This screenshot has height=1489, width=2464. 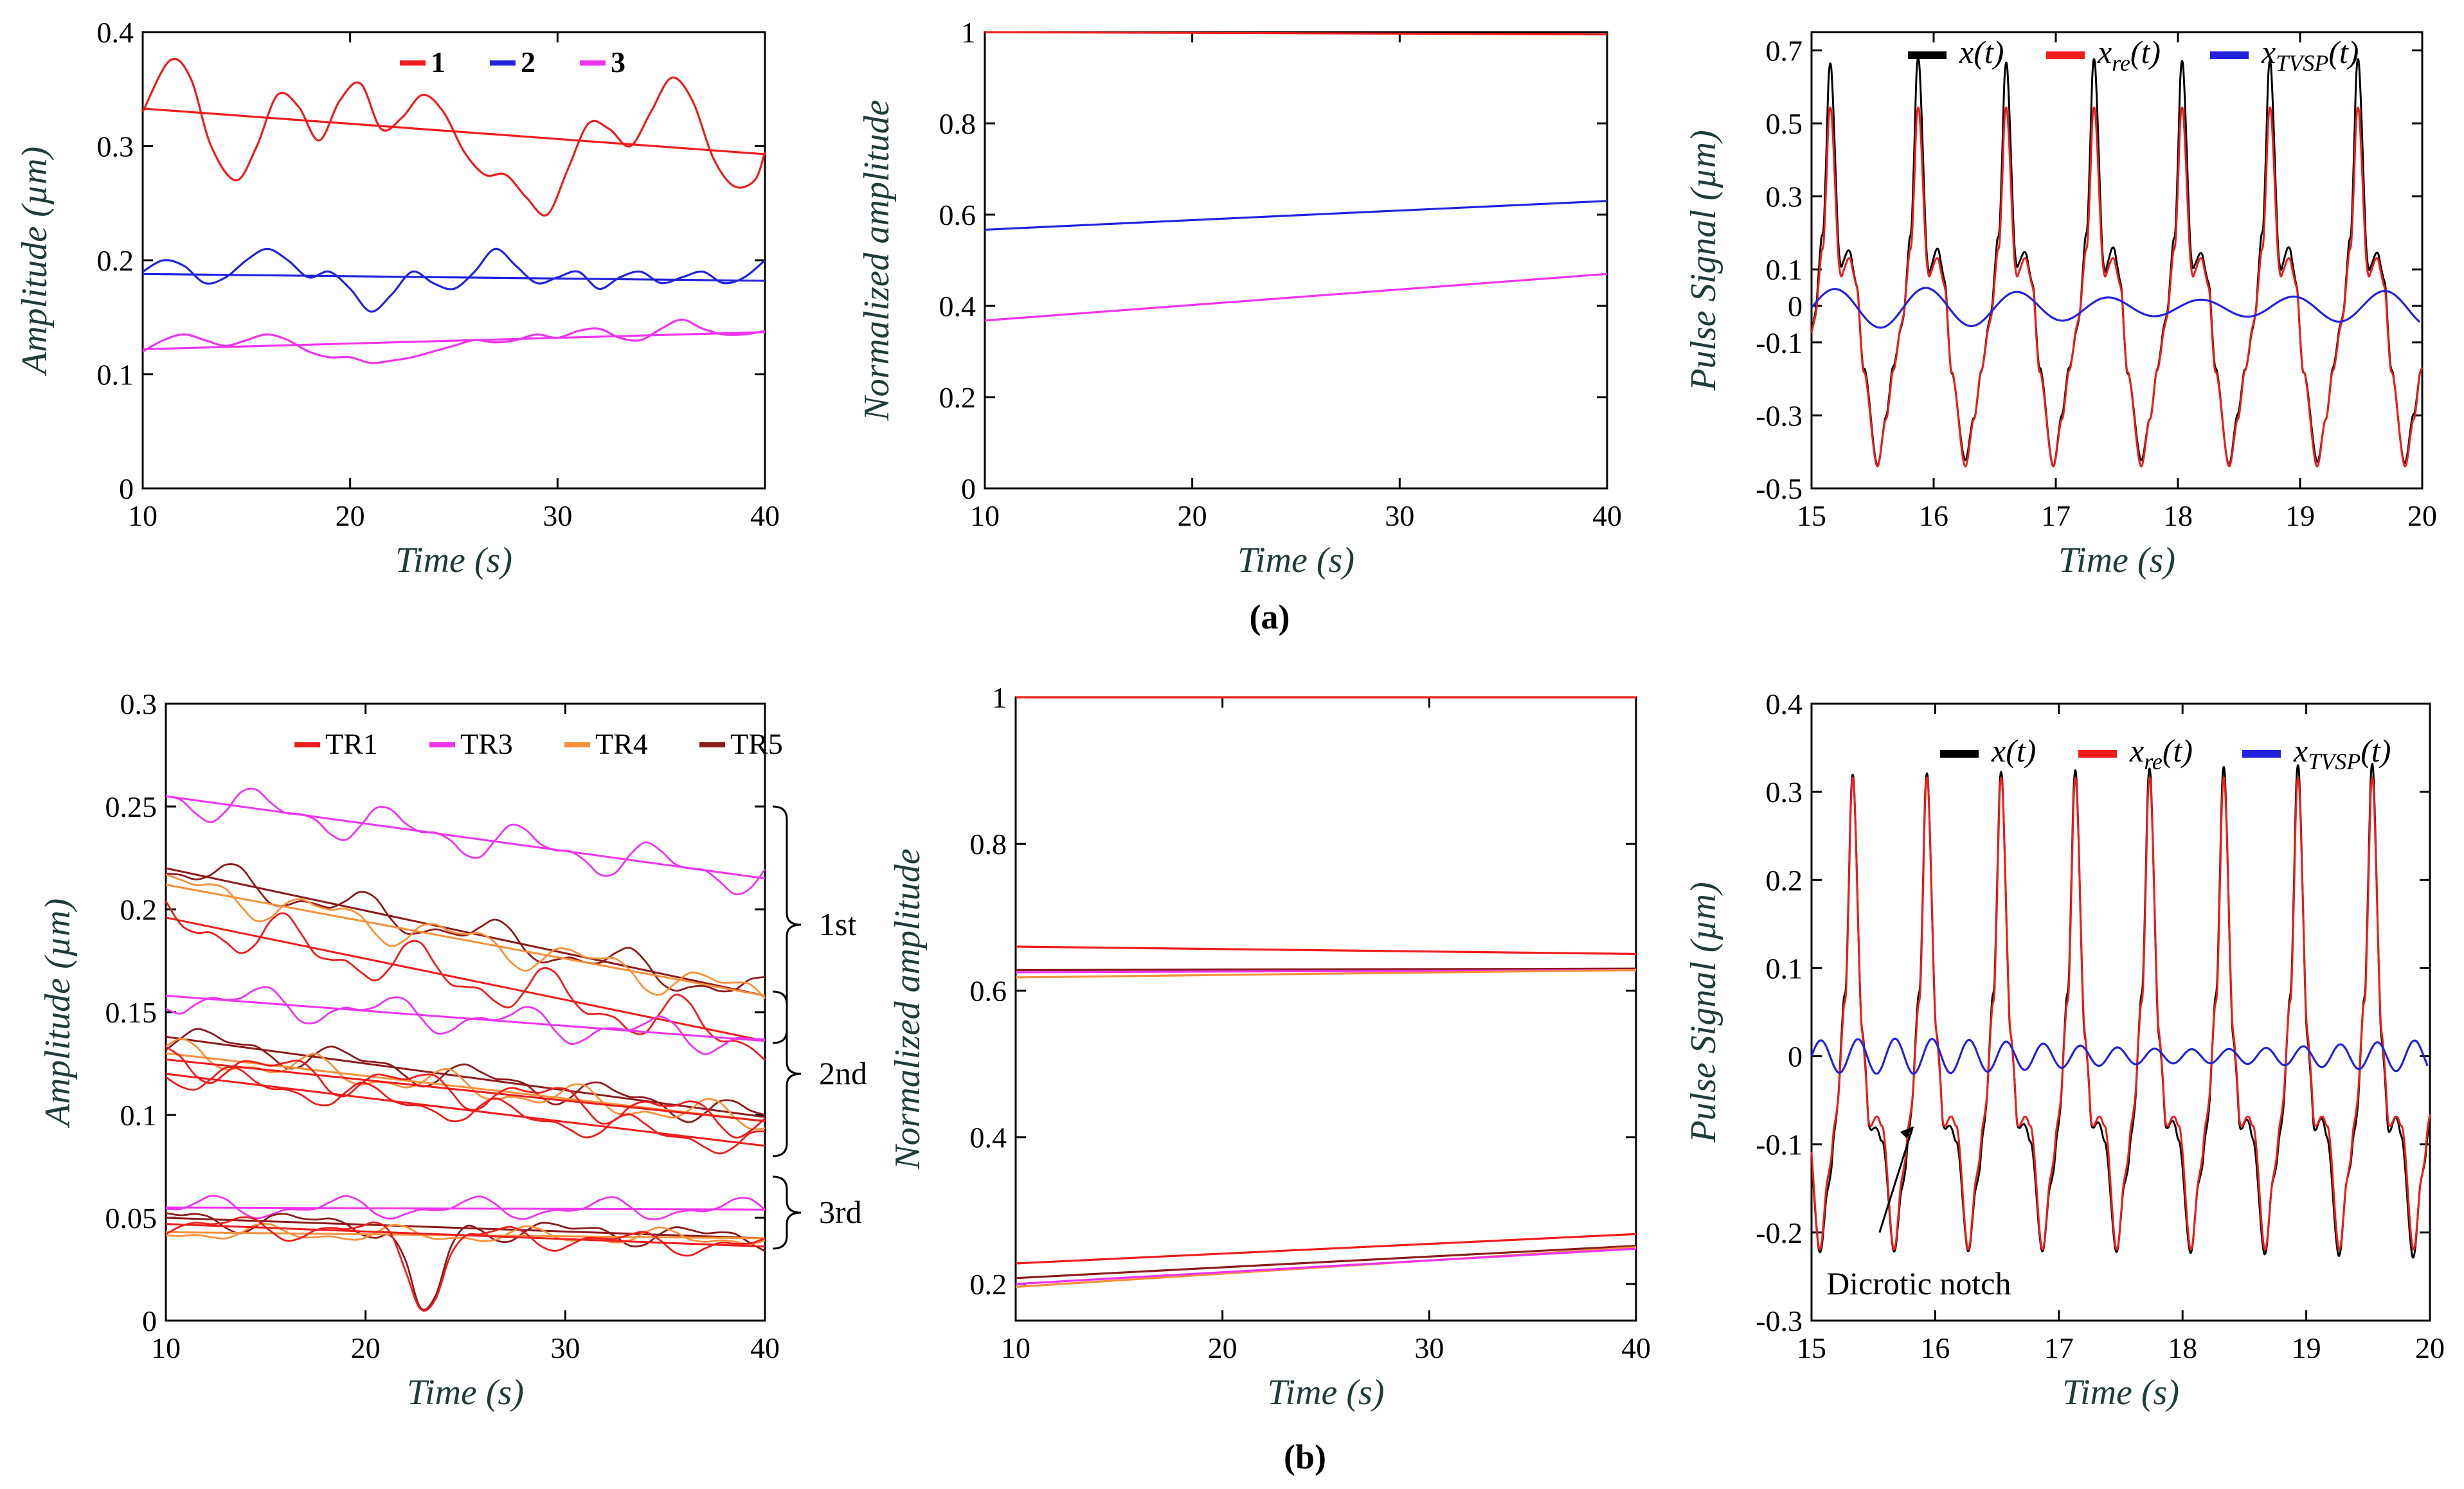 What do you see at coordinates (486, 743) in the screenshot?
I see `legend-entry: TR3` at bounding box center [486, 743].